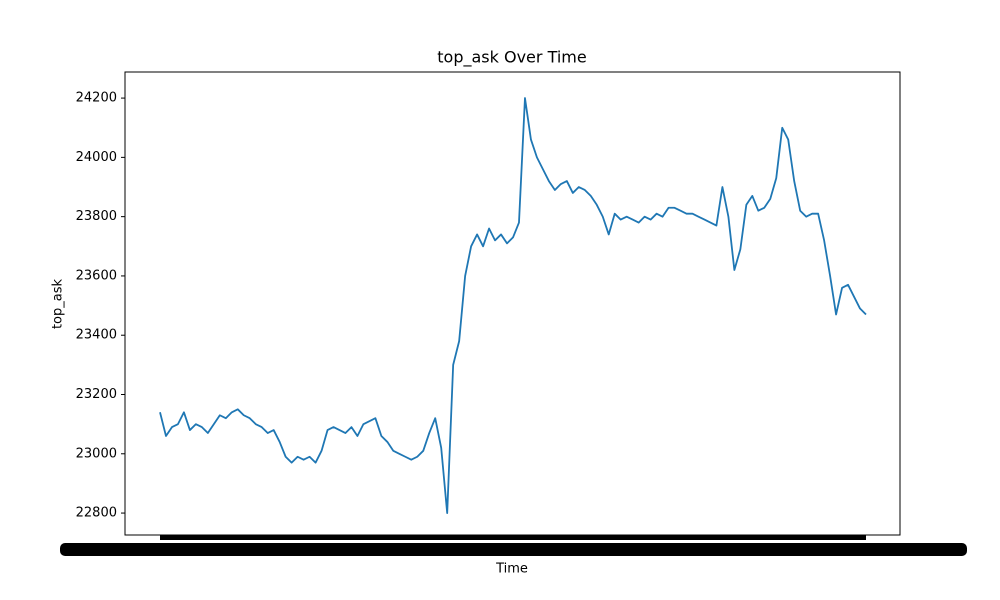 This screenshot has height=600, width=1000. What do you see at coordinates (513, 549) in the screenshot?
I see `x-tick-labels-overlap` at bounding box center [513, 549].